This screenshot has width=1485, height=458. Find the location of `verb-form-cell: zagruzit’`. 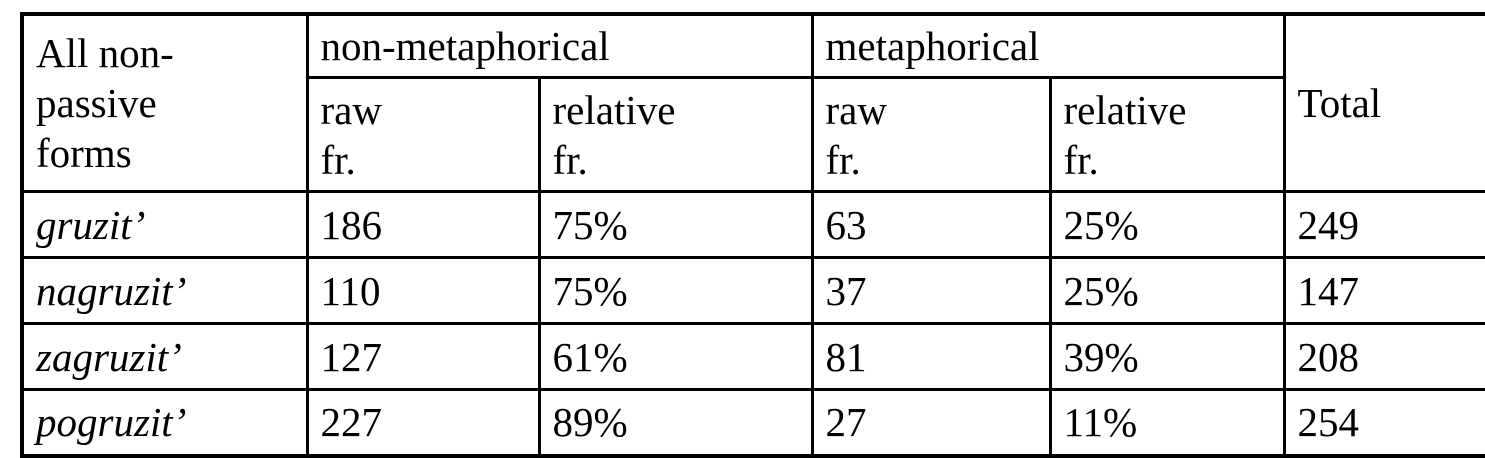

verb-form-cell: zagruzit’ is located at coordinates (164, 356).